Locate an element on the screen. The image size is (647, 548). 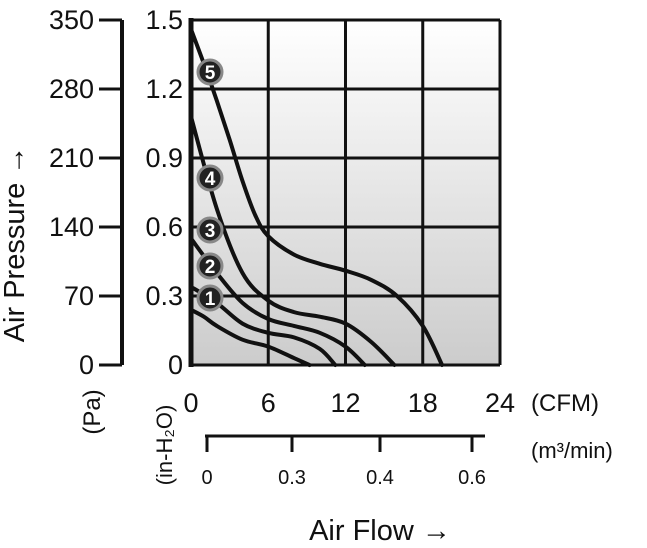
y-tick-inh2o: 0.3 is located at coordinates (164, 296).